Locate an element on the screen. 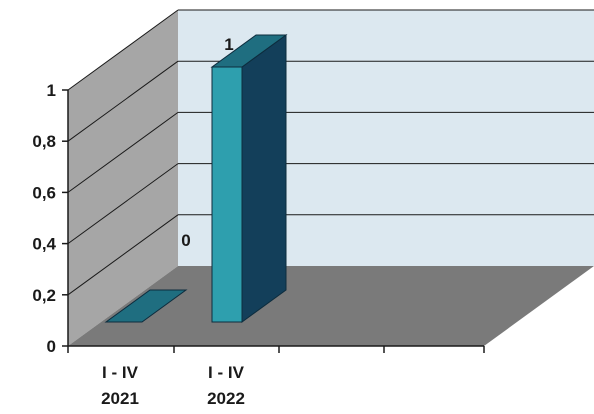  y-tick-label: 0,8 is located at coordinates (44, 141).